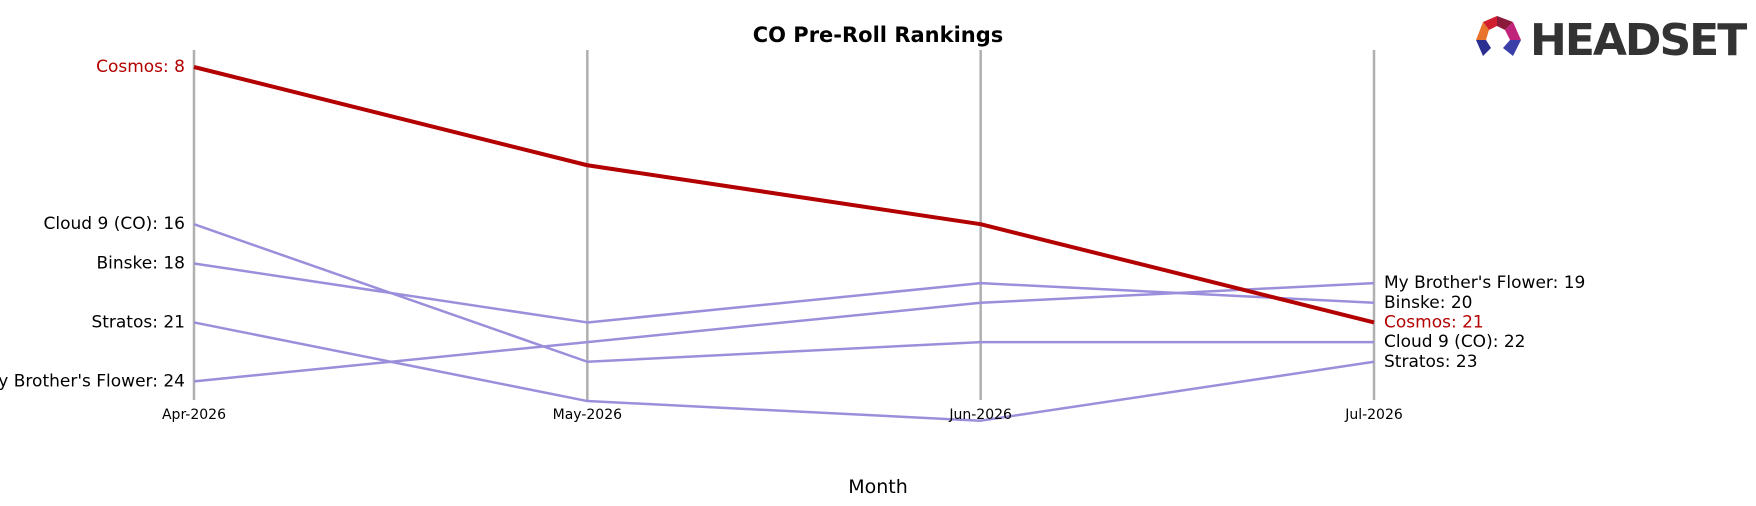 The image size is (1756, 506). I want to click on start-label: My Brother's Flower: 24, so click(92, 381).